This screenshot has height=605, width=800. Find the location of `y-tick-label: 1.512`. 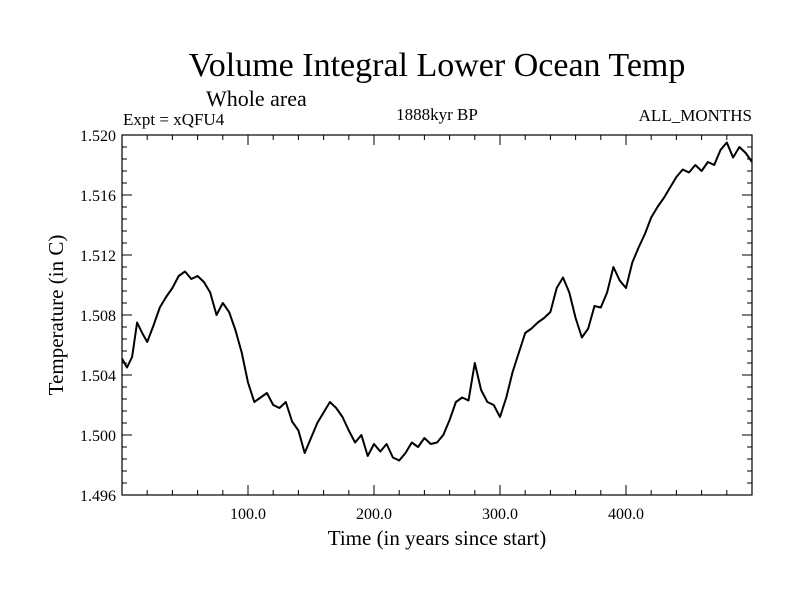

y-tick-label: 1.512 is located at coordinates (98, 256).